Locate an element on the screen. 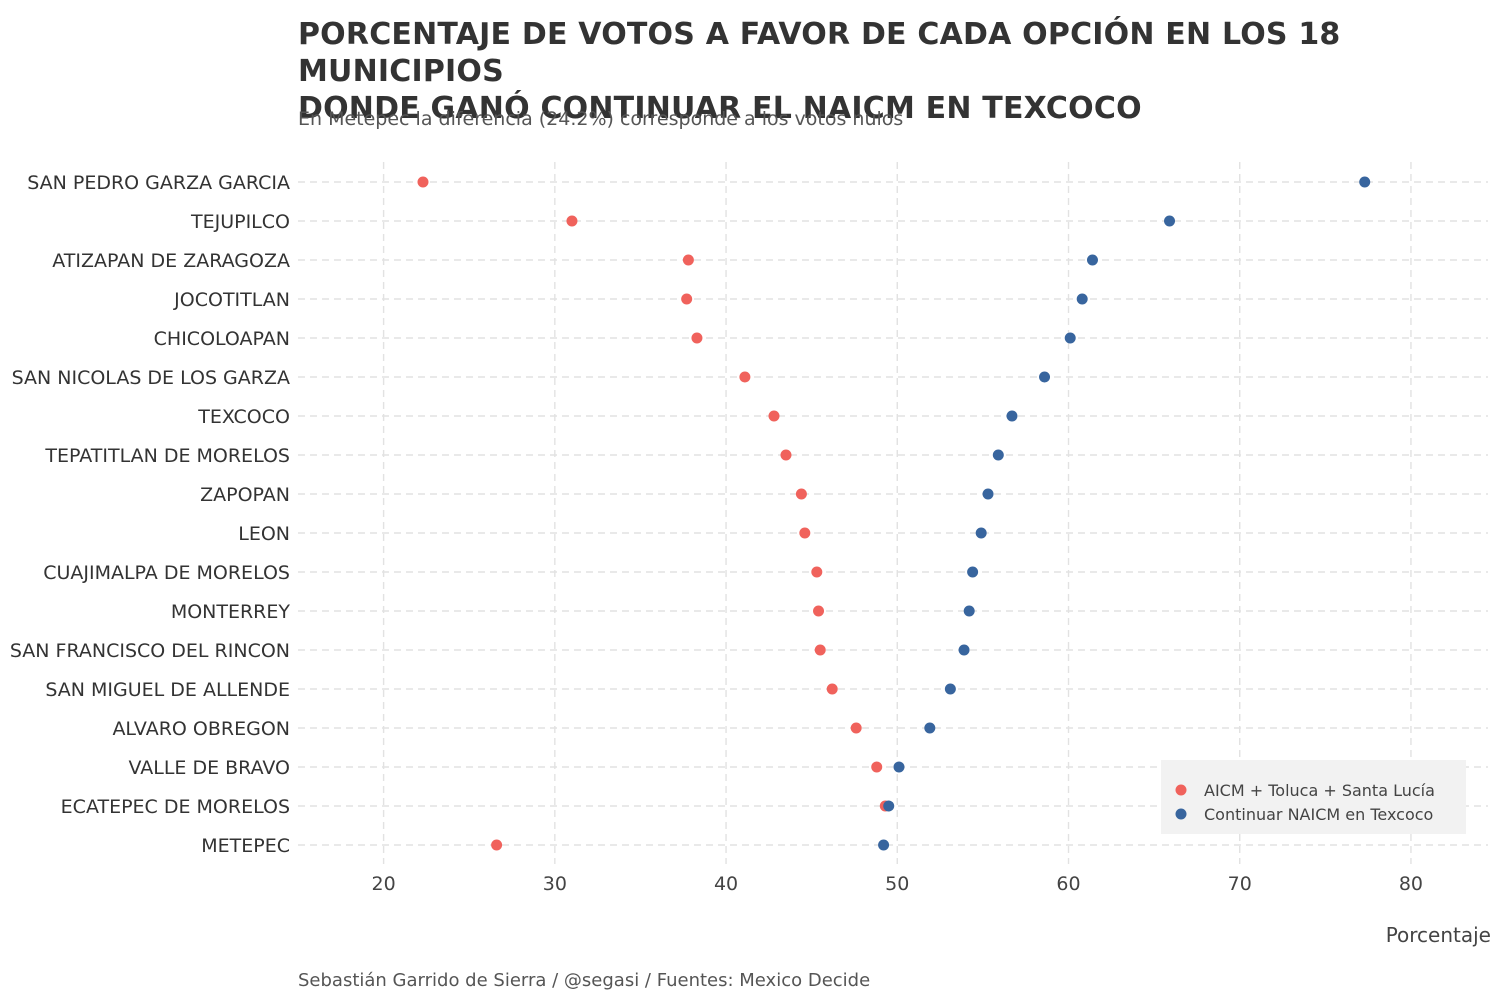  y-tick-label: LEON is located at coordinates (264, 534).